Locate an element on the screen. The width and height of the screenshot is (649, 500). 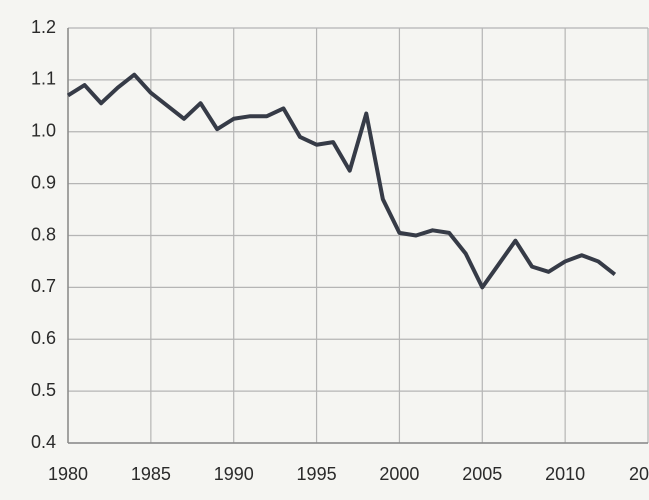
x-tick-label: 1995 is located at coordinates (317, 474).